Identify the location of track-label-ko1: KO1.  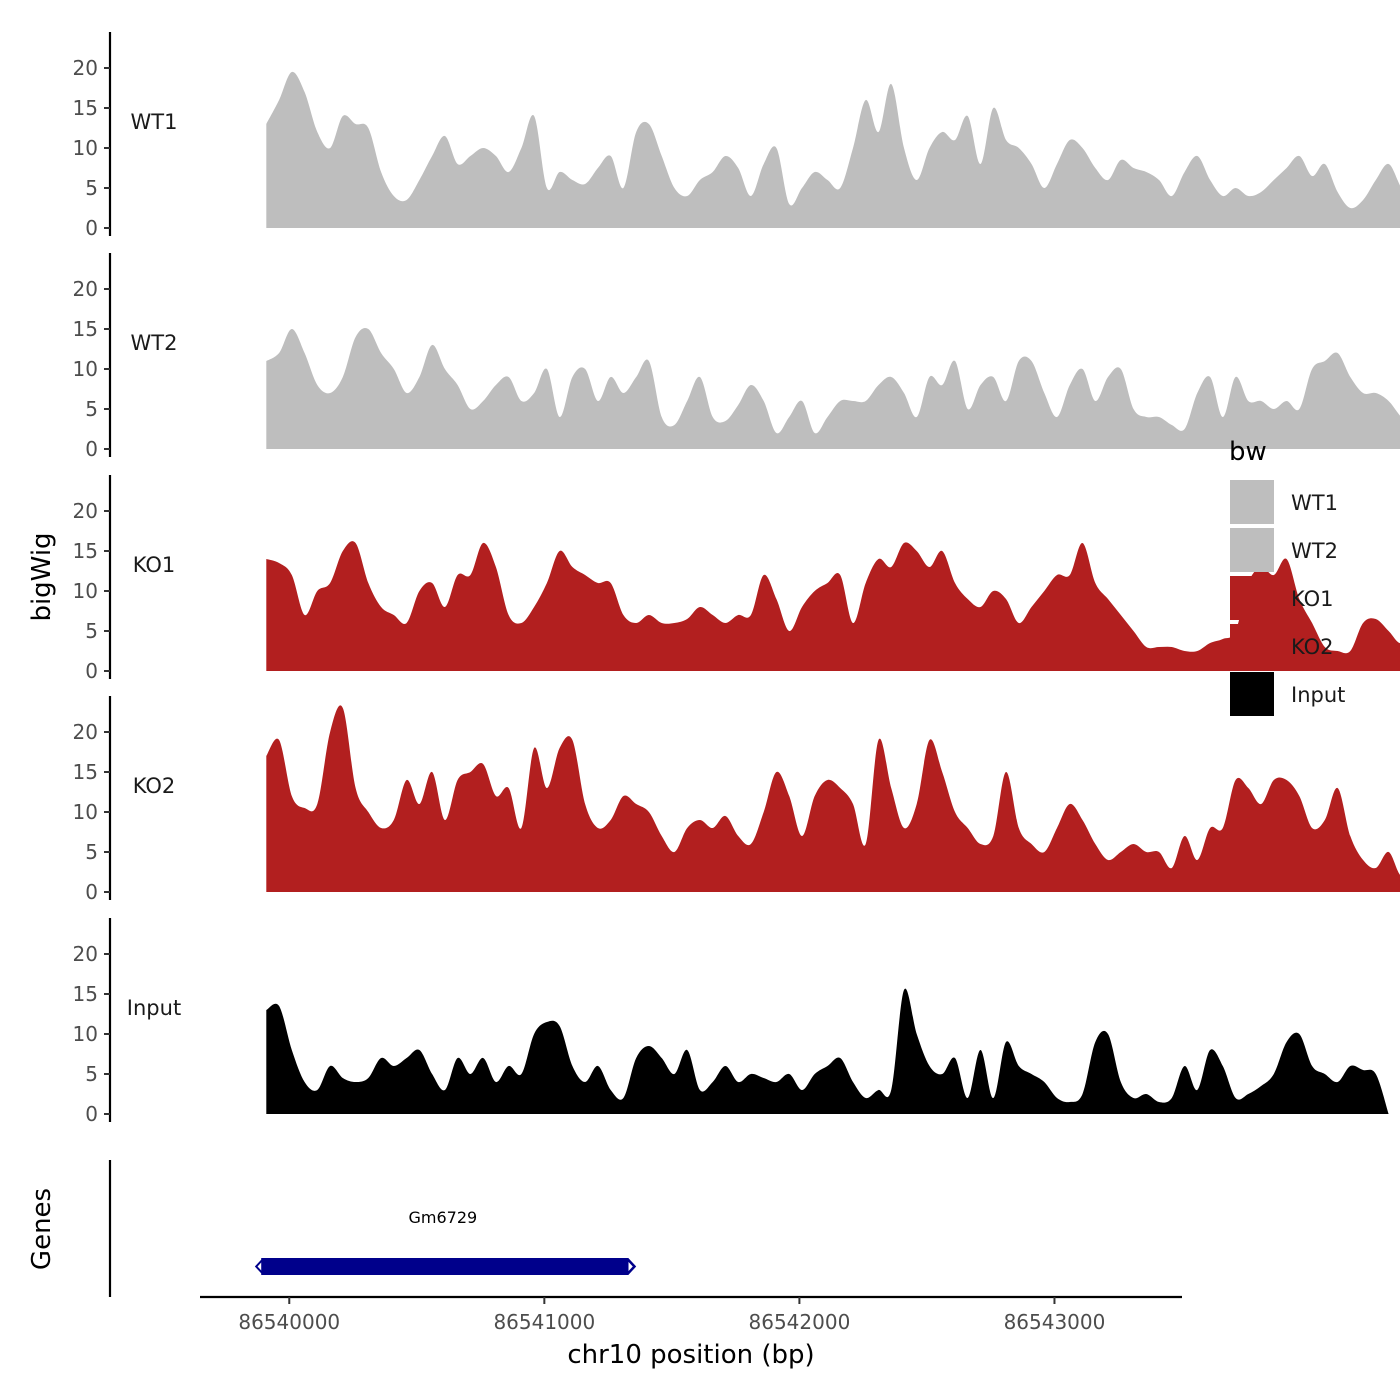
(154, 565).